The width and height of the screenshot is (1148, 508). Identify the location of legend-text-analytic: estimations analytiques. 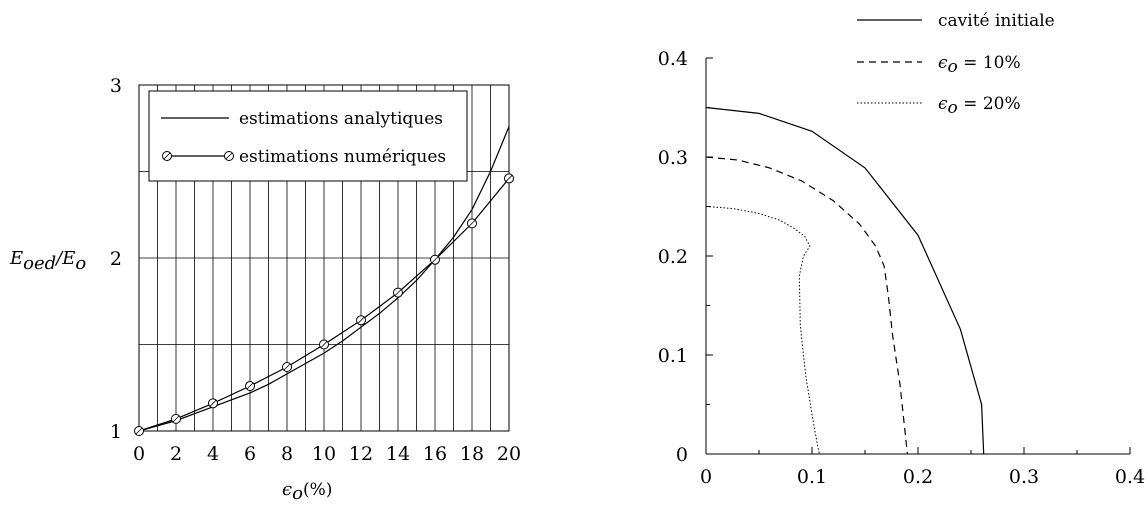
(341, 119).